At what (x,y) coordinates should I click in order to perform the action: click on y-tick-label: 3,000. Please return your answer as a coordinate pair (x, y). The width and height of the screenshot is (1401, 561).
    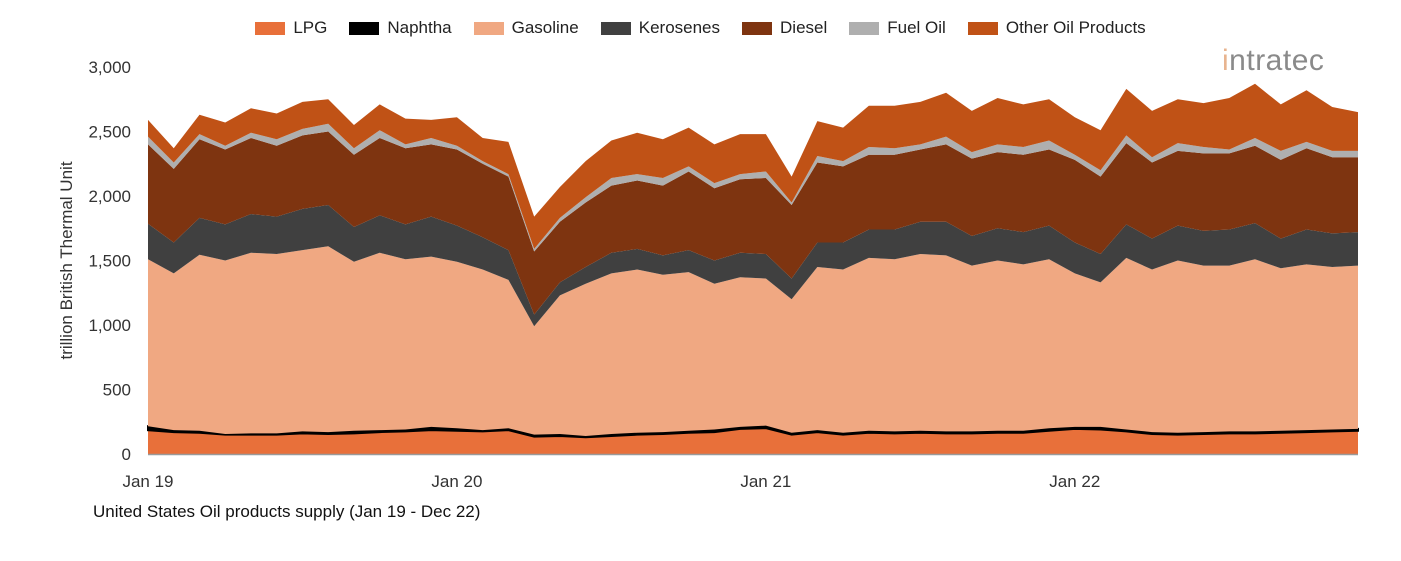
    Looking at the image, I should click on (109, 67).